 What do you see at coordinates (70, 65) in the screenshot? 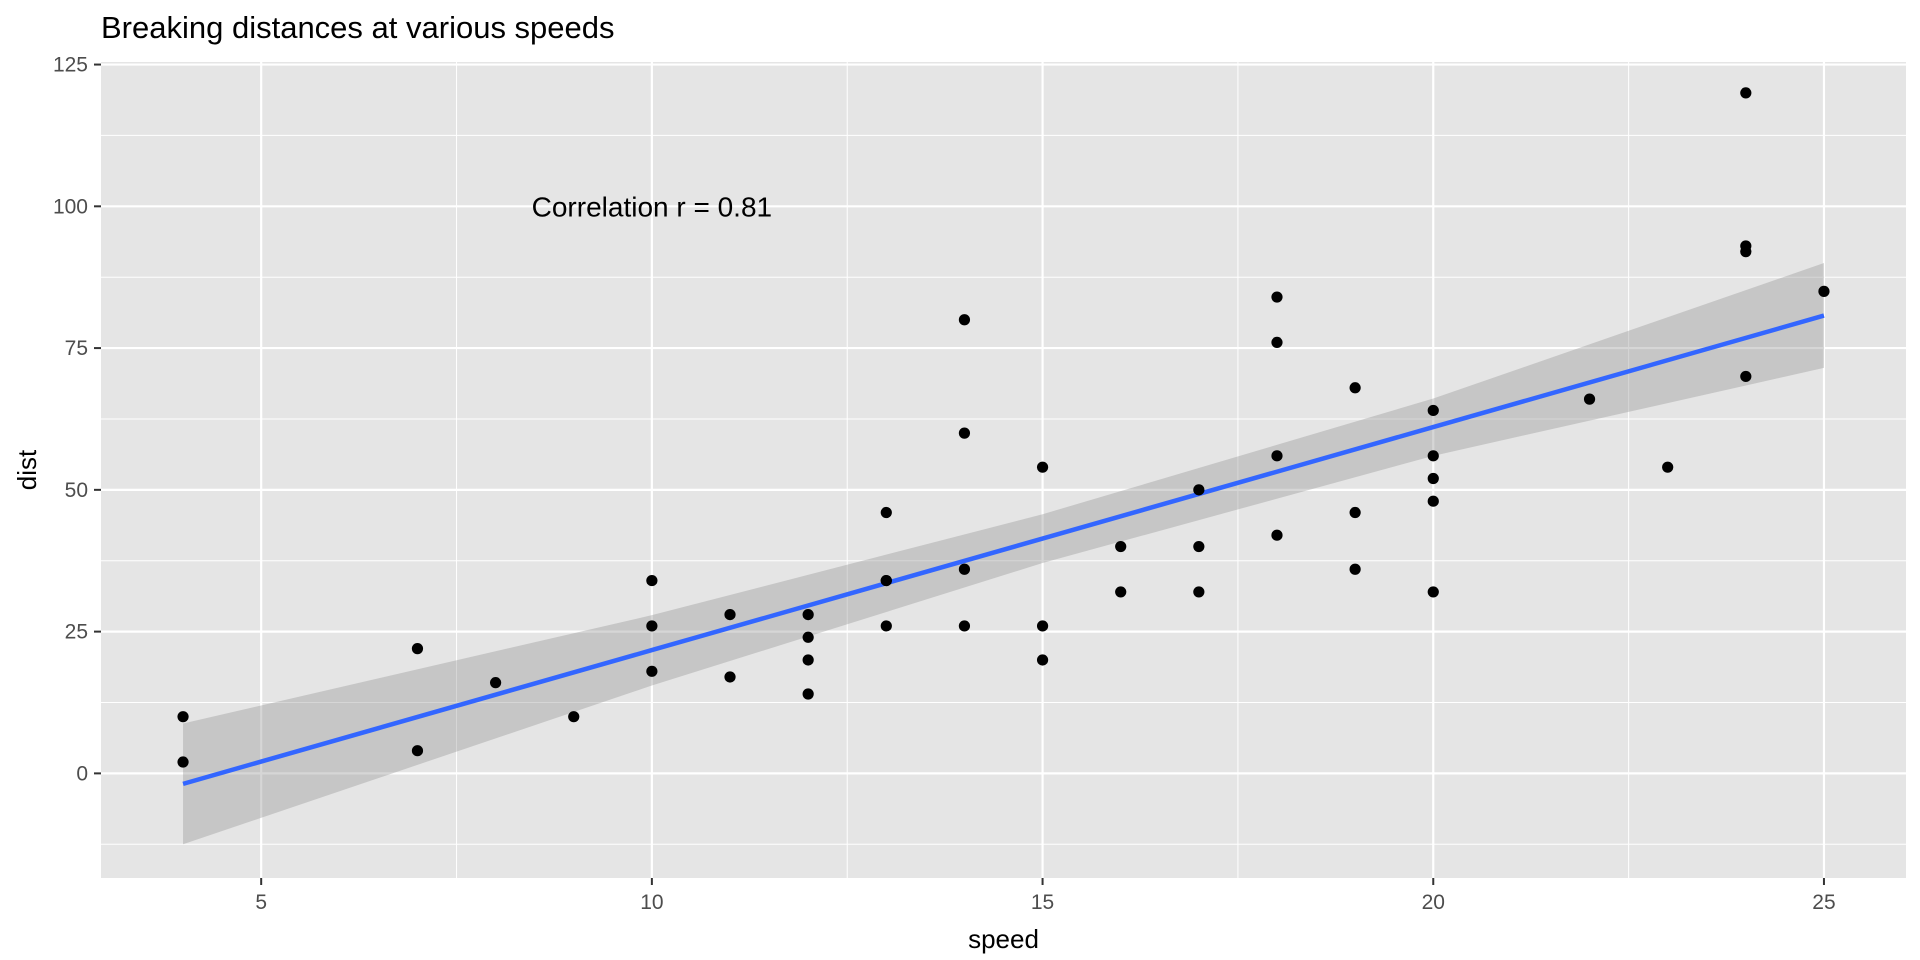
I see `y-tick-label: 125` at bounding box center [70, 65].